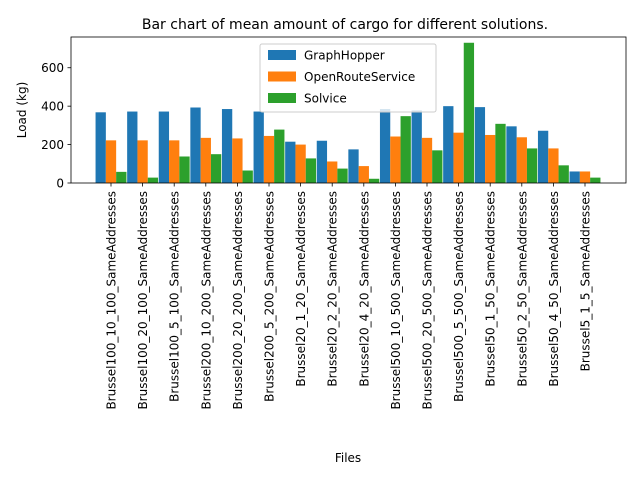 The width and height of the screenshot is (640, 480). What do you see at coordinates (112, 300) in the screenshot?
I see `x-tick-label: Brussel100_10_100_SameAddresses` at bounding box center [112, 300].